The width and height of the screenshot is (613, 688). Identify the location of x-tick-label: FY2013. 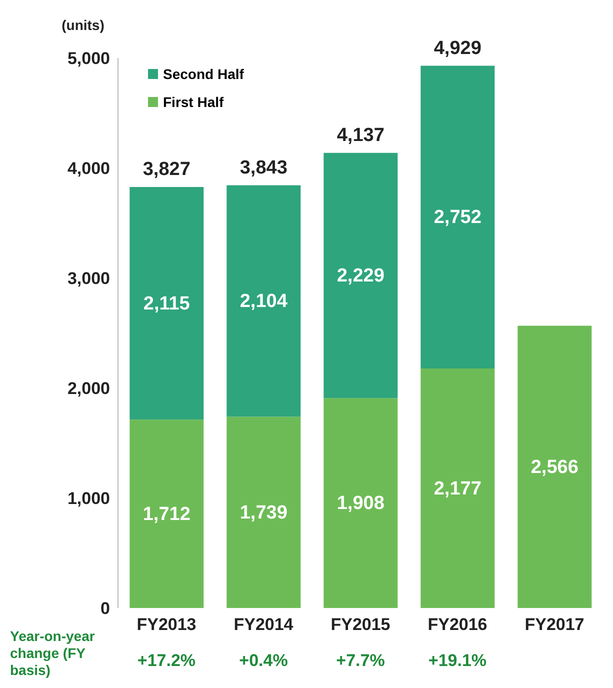
(166, 624).